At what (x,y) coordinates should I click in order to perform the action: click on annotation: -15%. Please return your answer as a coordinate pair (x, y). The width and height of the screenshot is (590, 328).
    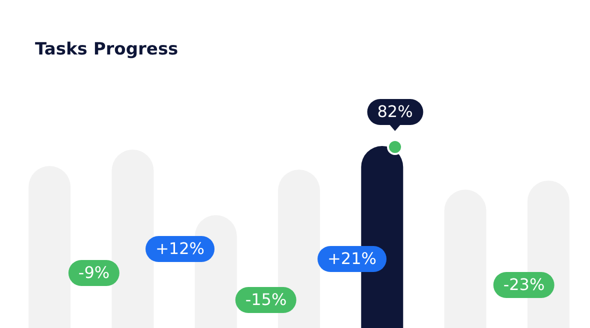
    Looking at the image, I should click on (266, 300).